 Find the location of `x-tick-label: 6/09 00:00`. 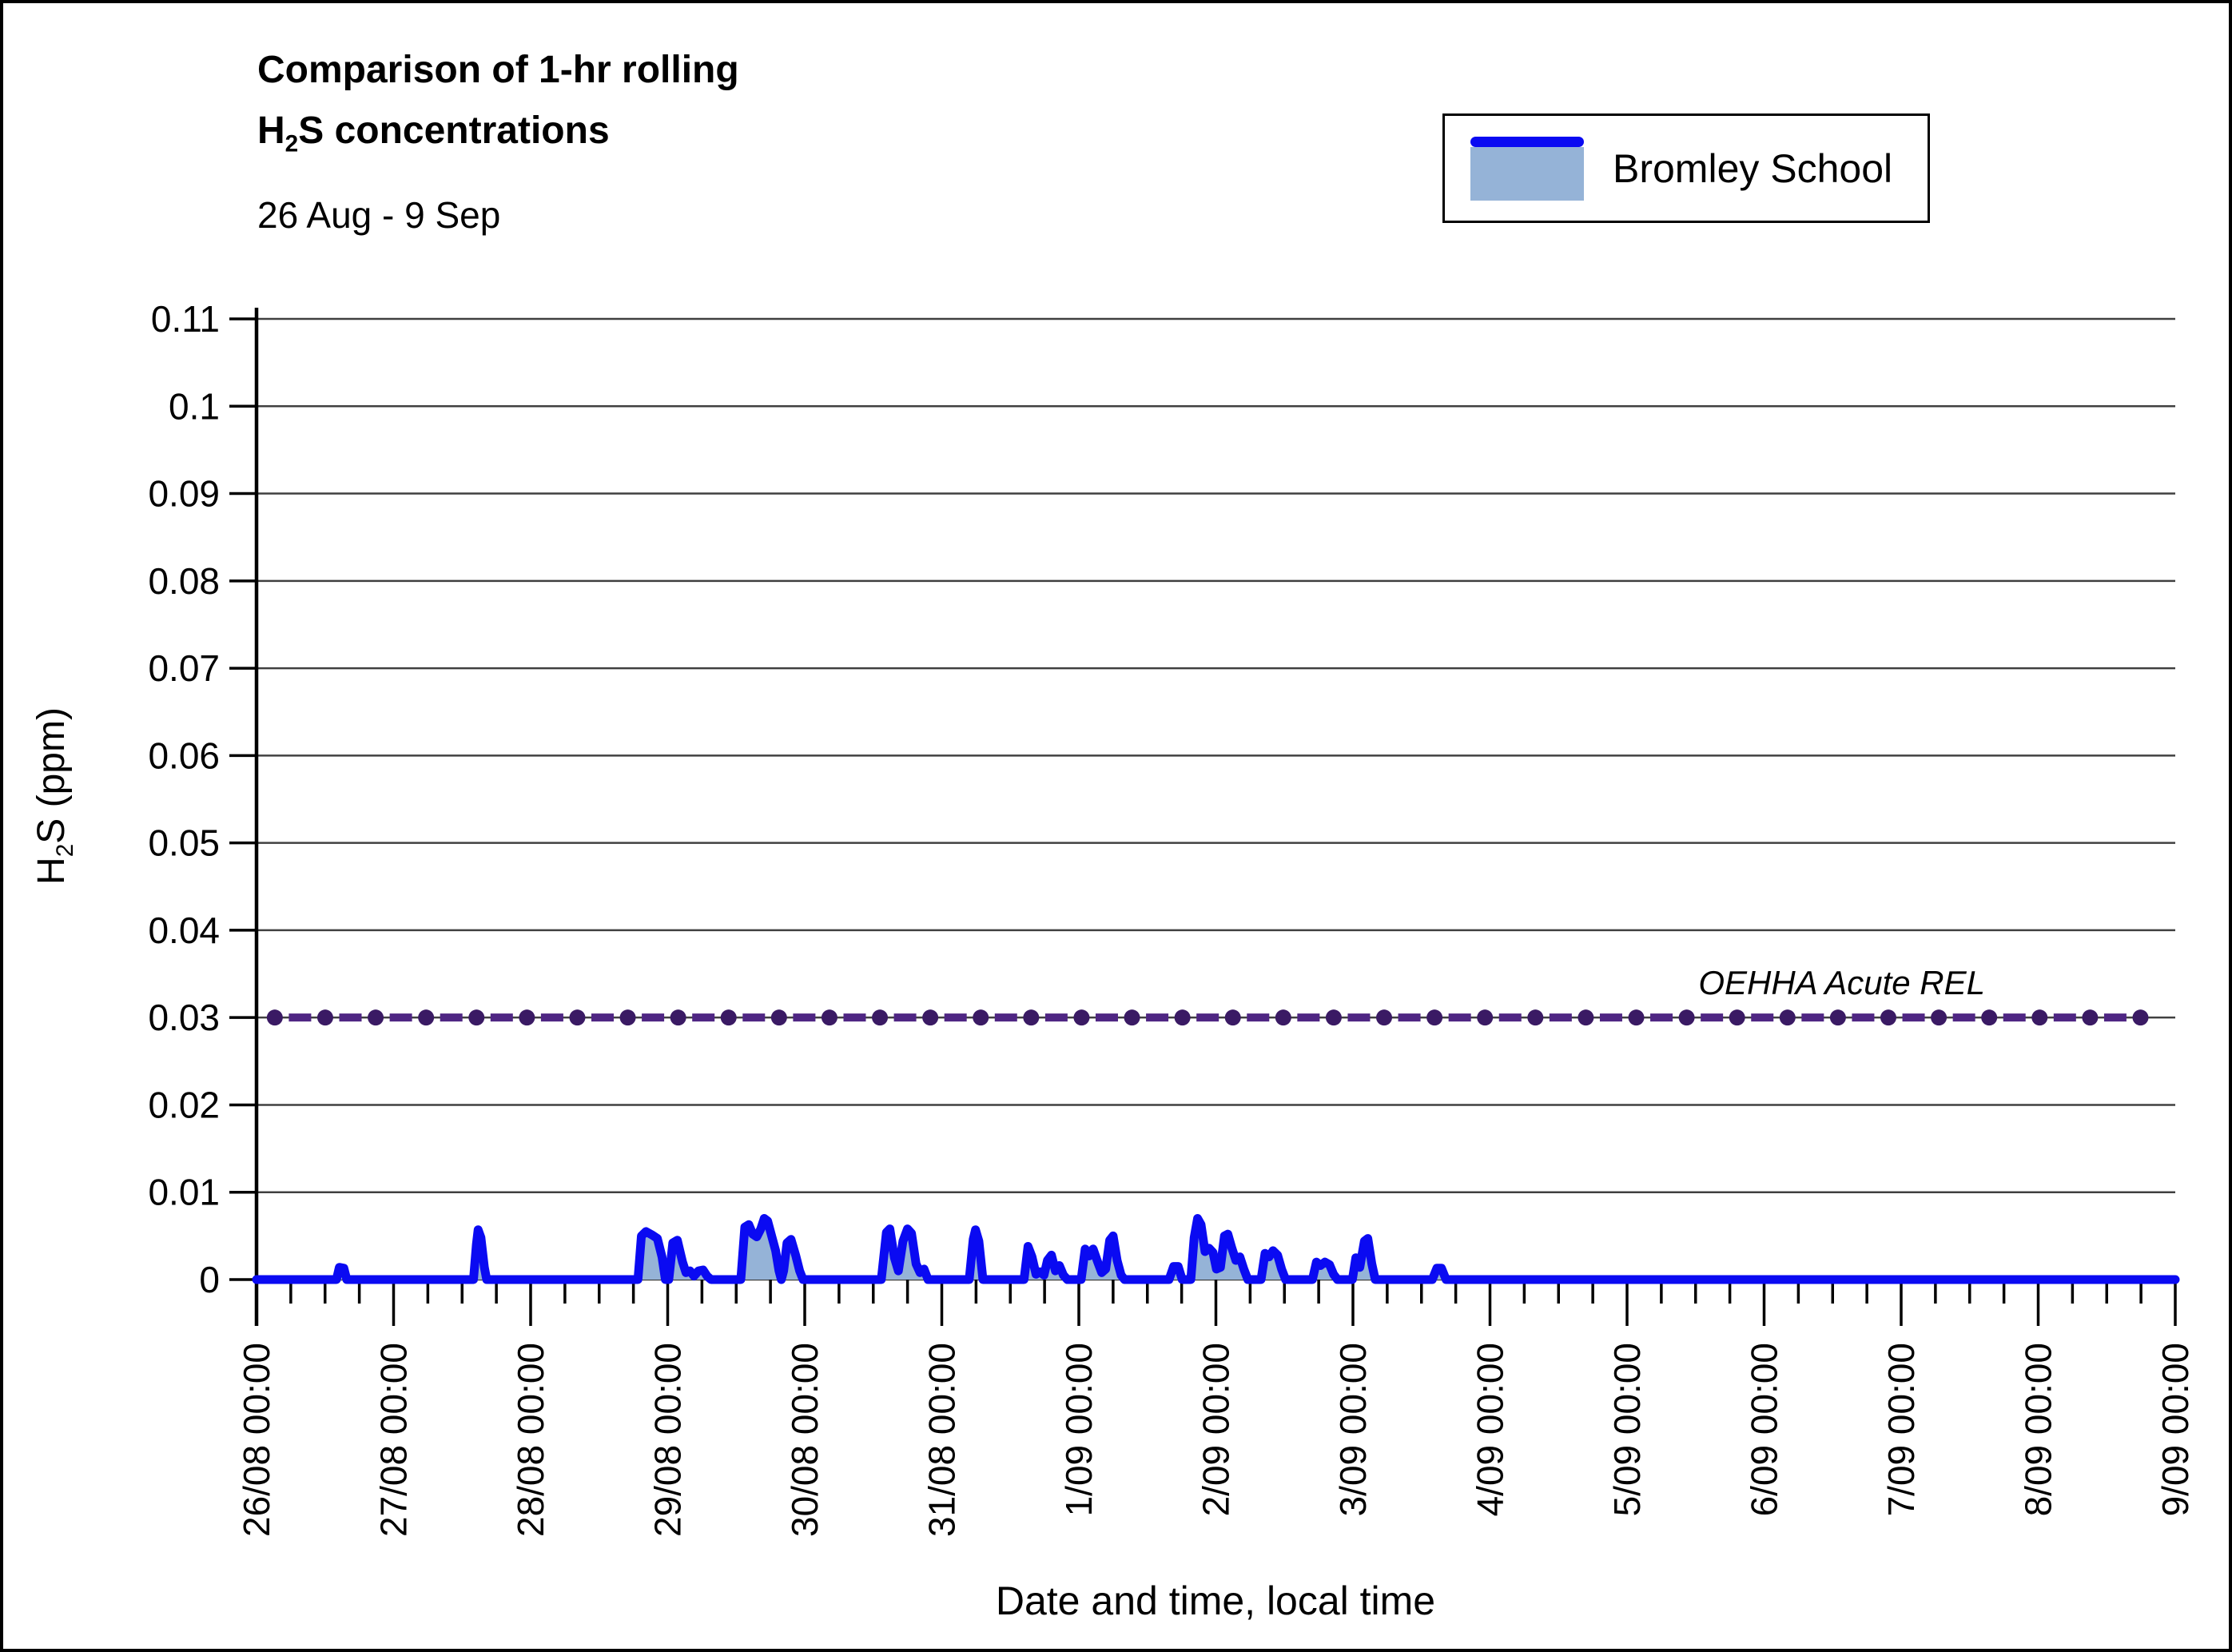

x-tick-label: 6/09 00:00 is located at coordinates (1765, 1429).